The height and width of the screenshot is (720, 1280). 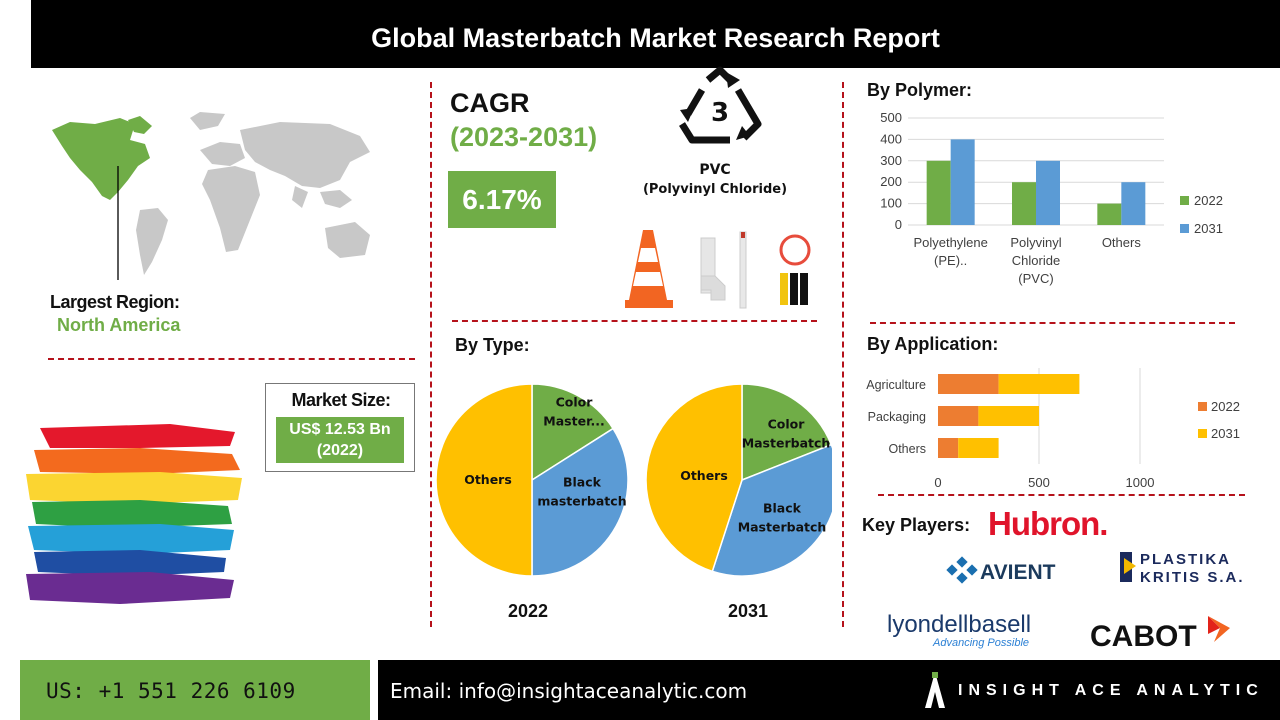 I want to click on market-size-year: (2022), so click(x=340, y=450).